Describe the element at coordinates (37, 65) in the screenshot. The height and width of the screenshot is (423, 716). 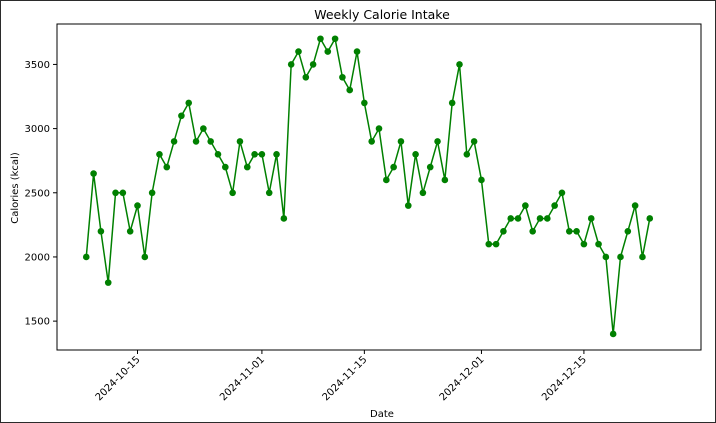
I see `y-tick-label: 3500` at that location.